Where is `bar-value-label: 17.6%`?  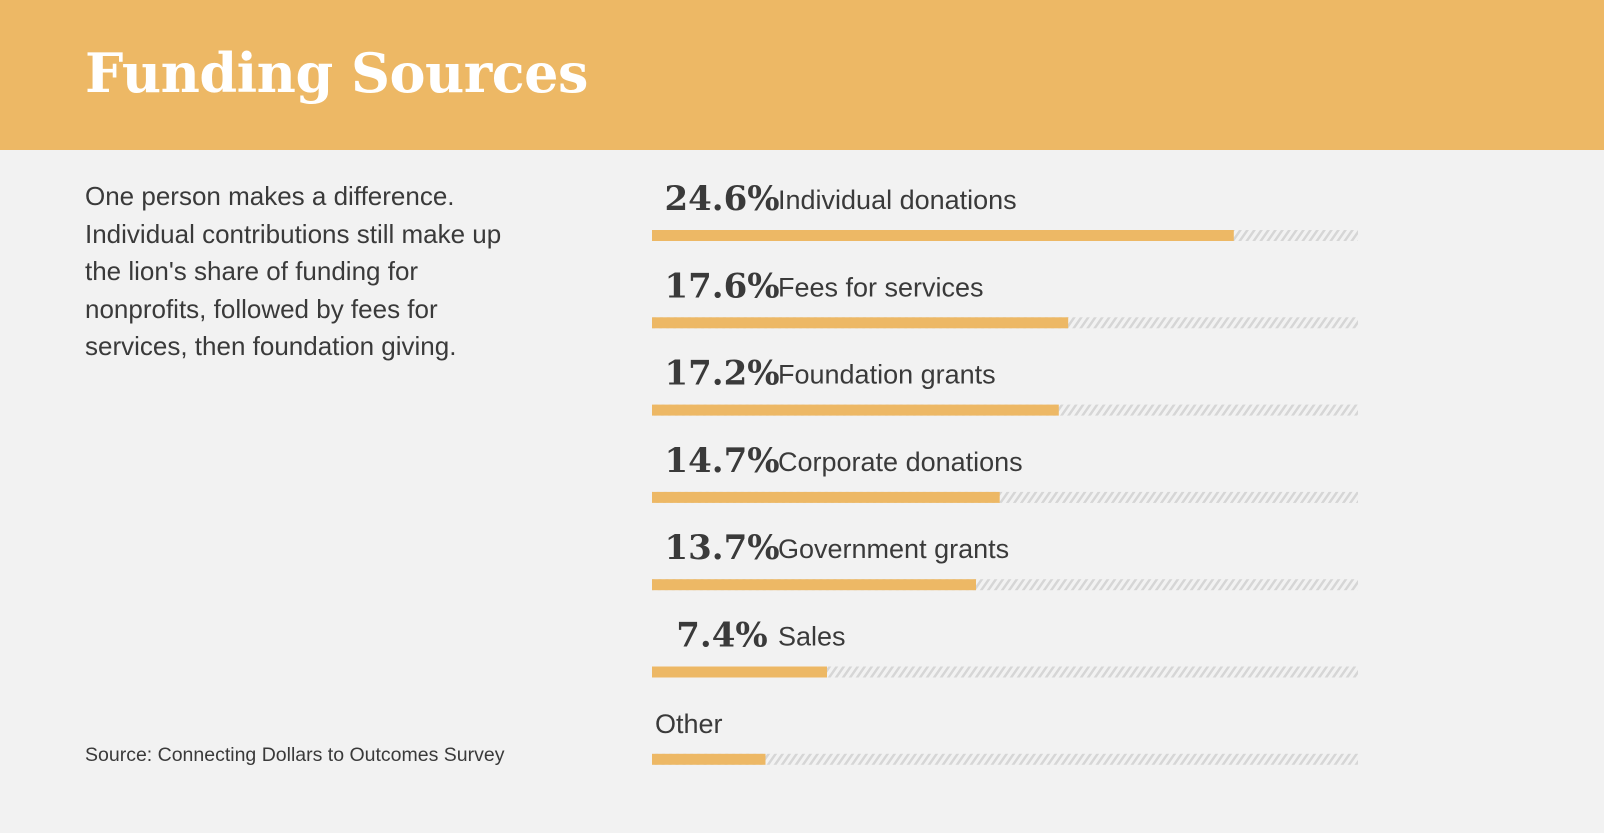 bar-value-label: 17.6% is located at coordinates (721, 286).